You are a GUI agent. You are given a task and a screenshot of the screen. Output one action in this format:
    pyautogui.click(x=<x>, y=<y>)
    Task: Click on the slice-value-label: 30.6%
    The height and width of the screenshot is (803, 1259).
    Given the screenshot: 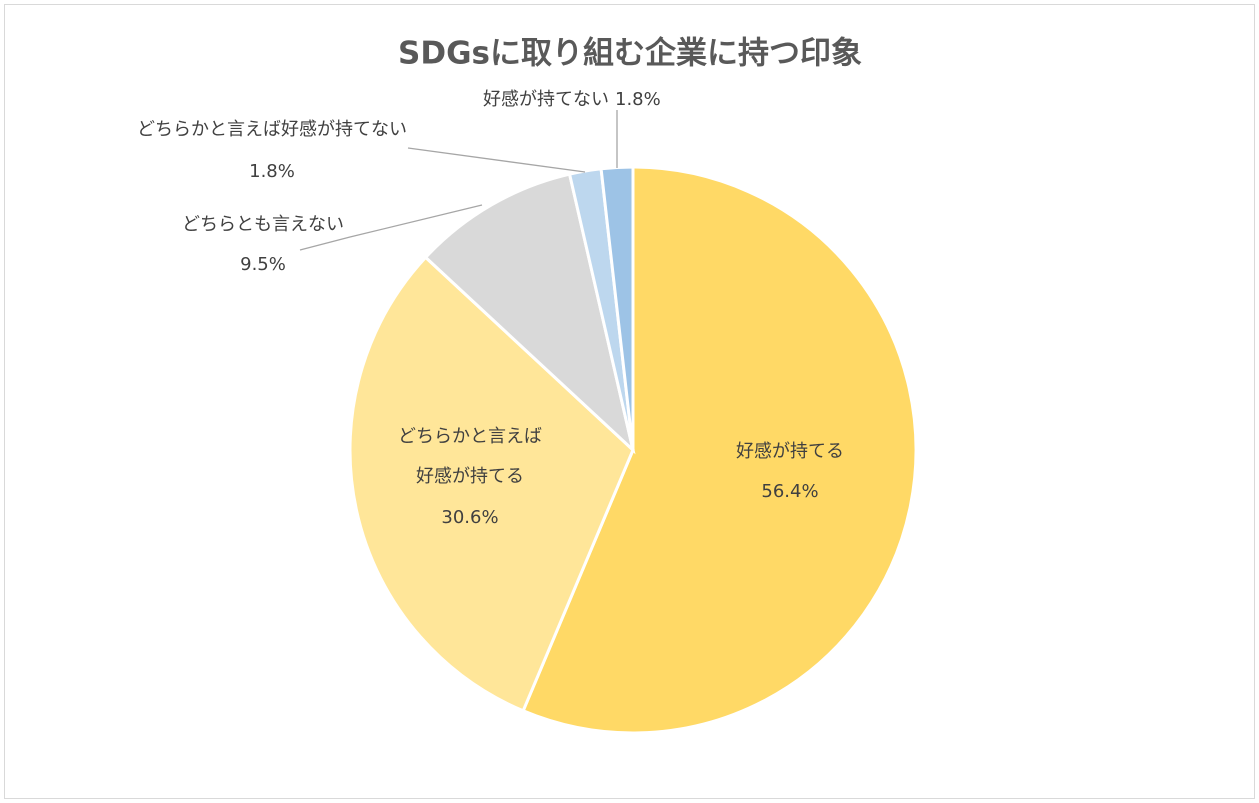 What is the action you would take?
    pyautogui.click(x=469, y=517)
    